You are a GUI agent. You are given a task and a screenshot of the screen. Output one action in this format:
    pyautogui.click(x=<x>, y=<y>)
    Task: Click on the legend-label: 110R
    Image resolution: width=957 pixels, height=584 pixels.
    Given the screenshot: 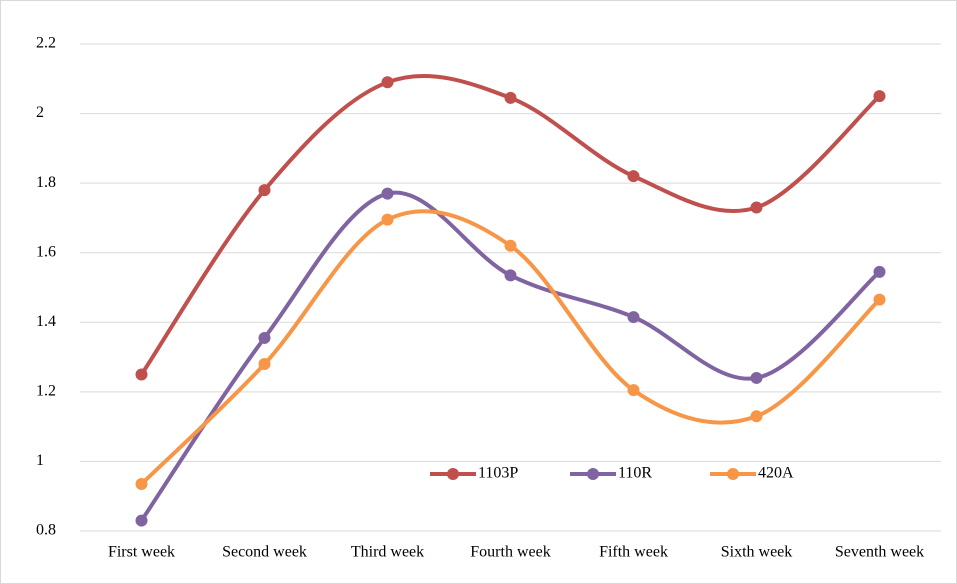 What is the action you would take?
    pyautogui.click(x=635, y=473)
    